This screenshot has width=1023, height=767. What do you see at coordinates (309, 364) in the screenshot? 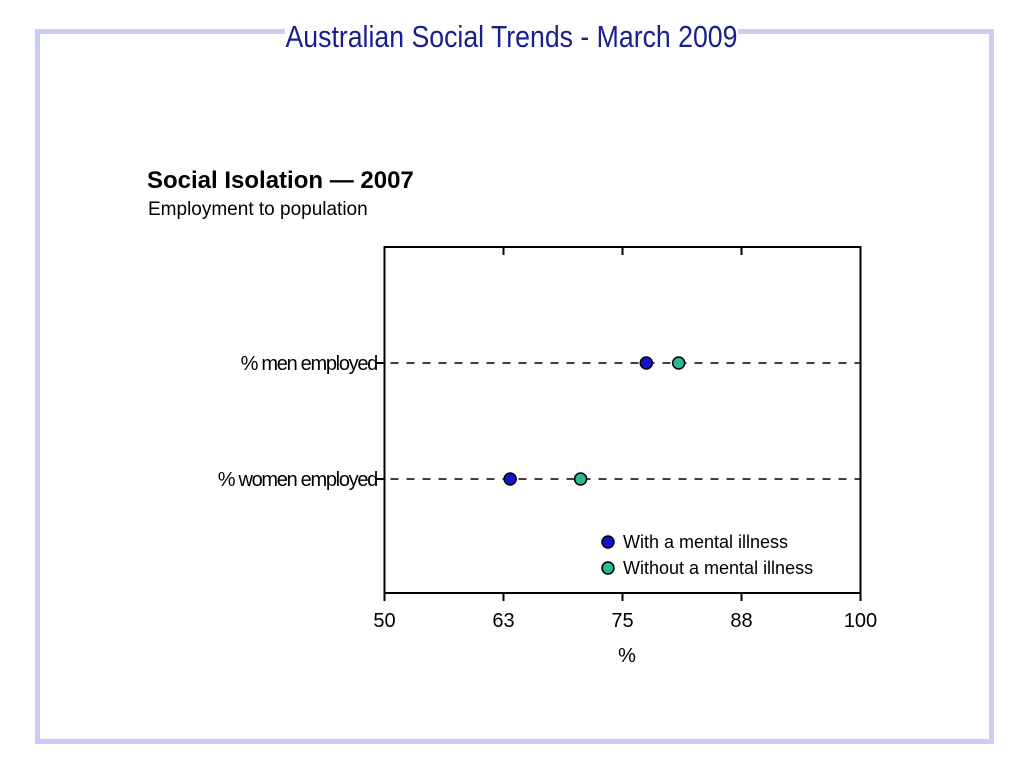
I see `category-label: % men employed` at bounding box center [309, 364].